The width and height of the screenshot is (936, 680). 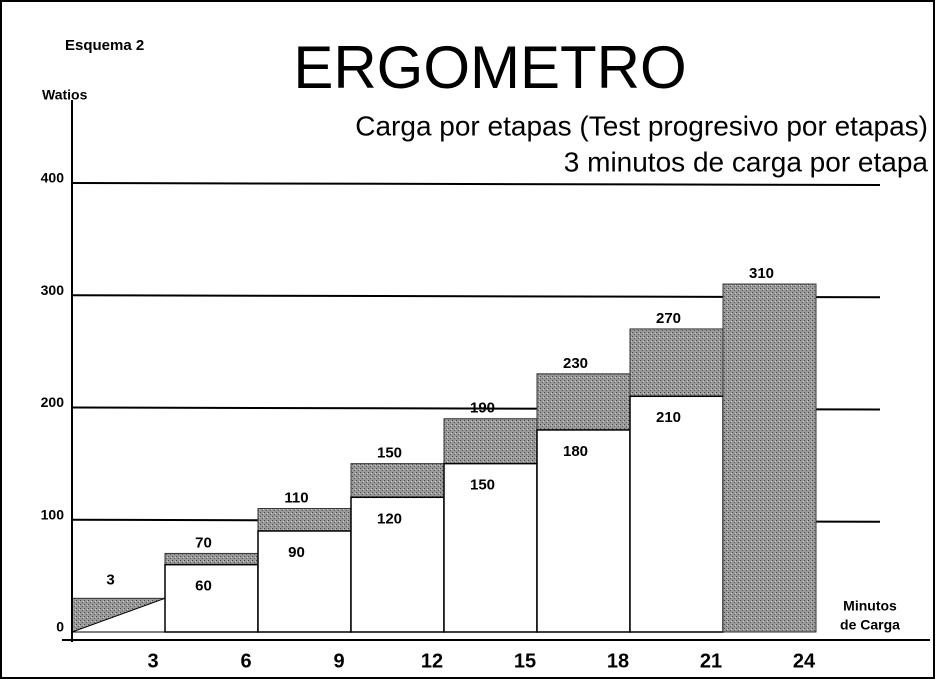 What do you see at coordinates (389, 453) in the screenshot?
I see `upper-label: 150` at bounding box center [389, 453].